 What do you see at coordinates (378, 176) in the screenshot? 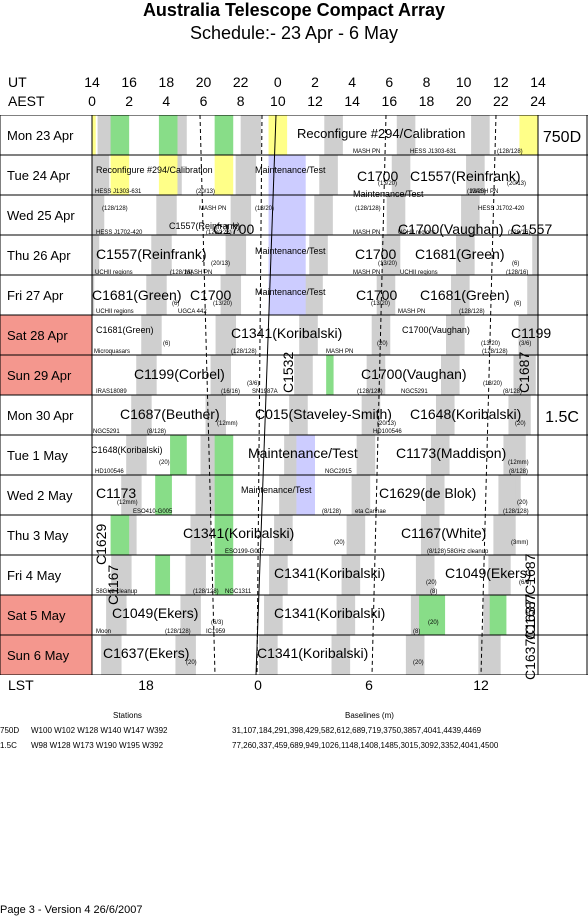
I see `block-label: C1700` at bounding box center [378, 176].